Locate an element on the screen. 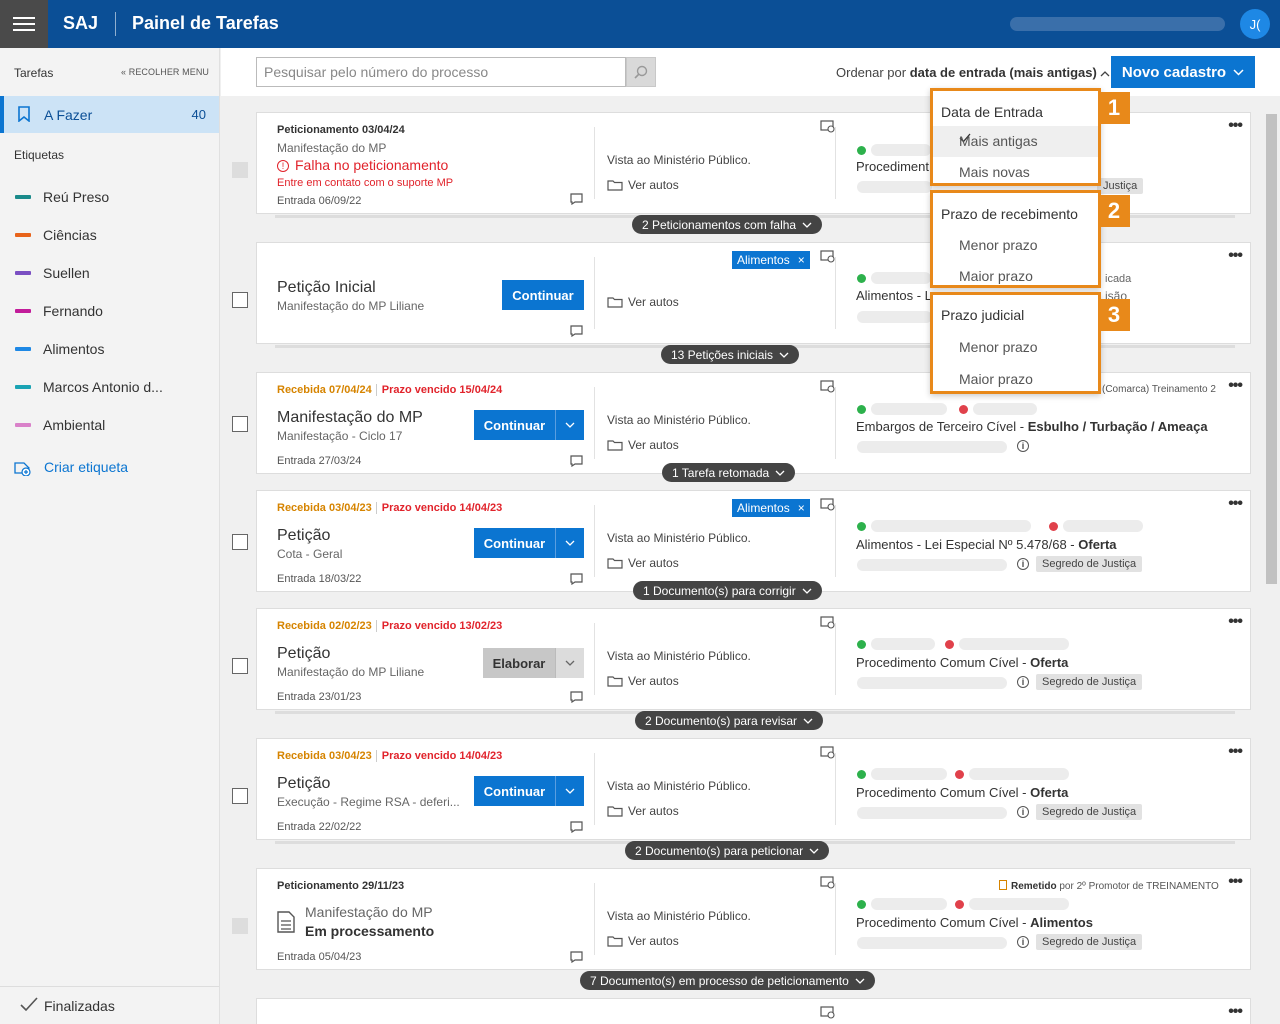 The width and height of the screenshot is (1280, 1024). view-records-label: Ver autos is located at coordinates (653, 445).